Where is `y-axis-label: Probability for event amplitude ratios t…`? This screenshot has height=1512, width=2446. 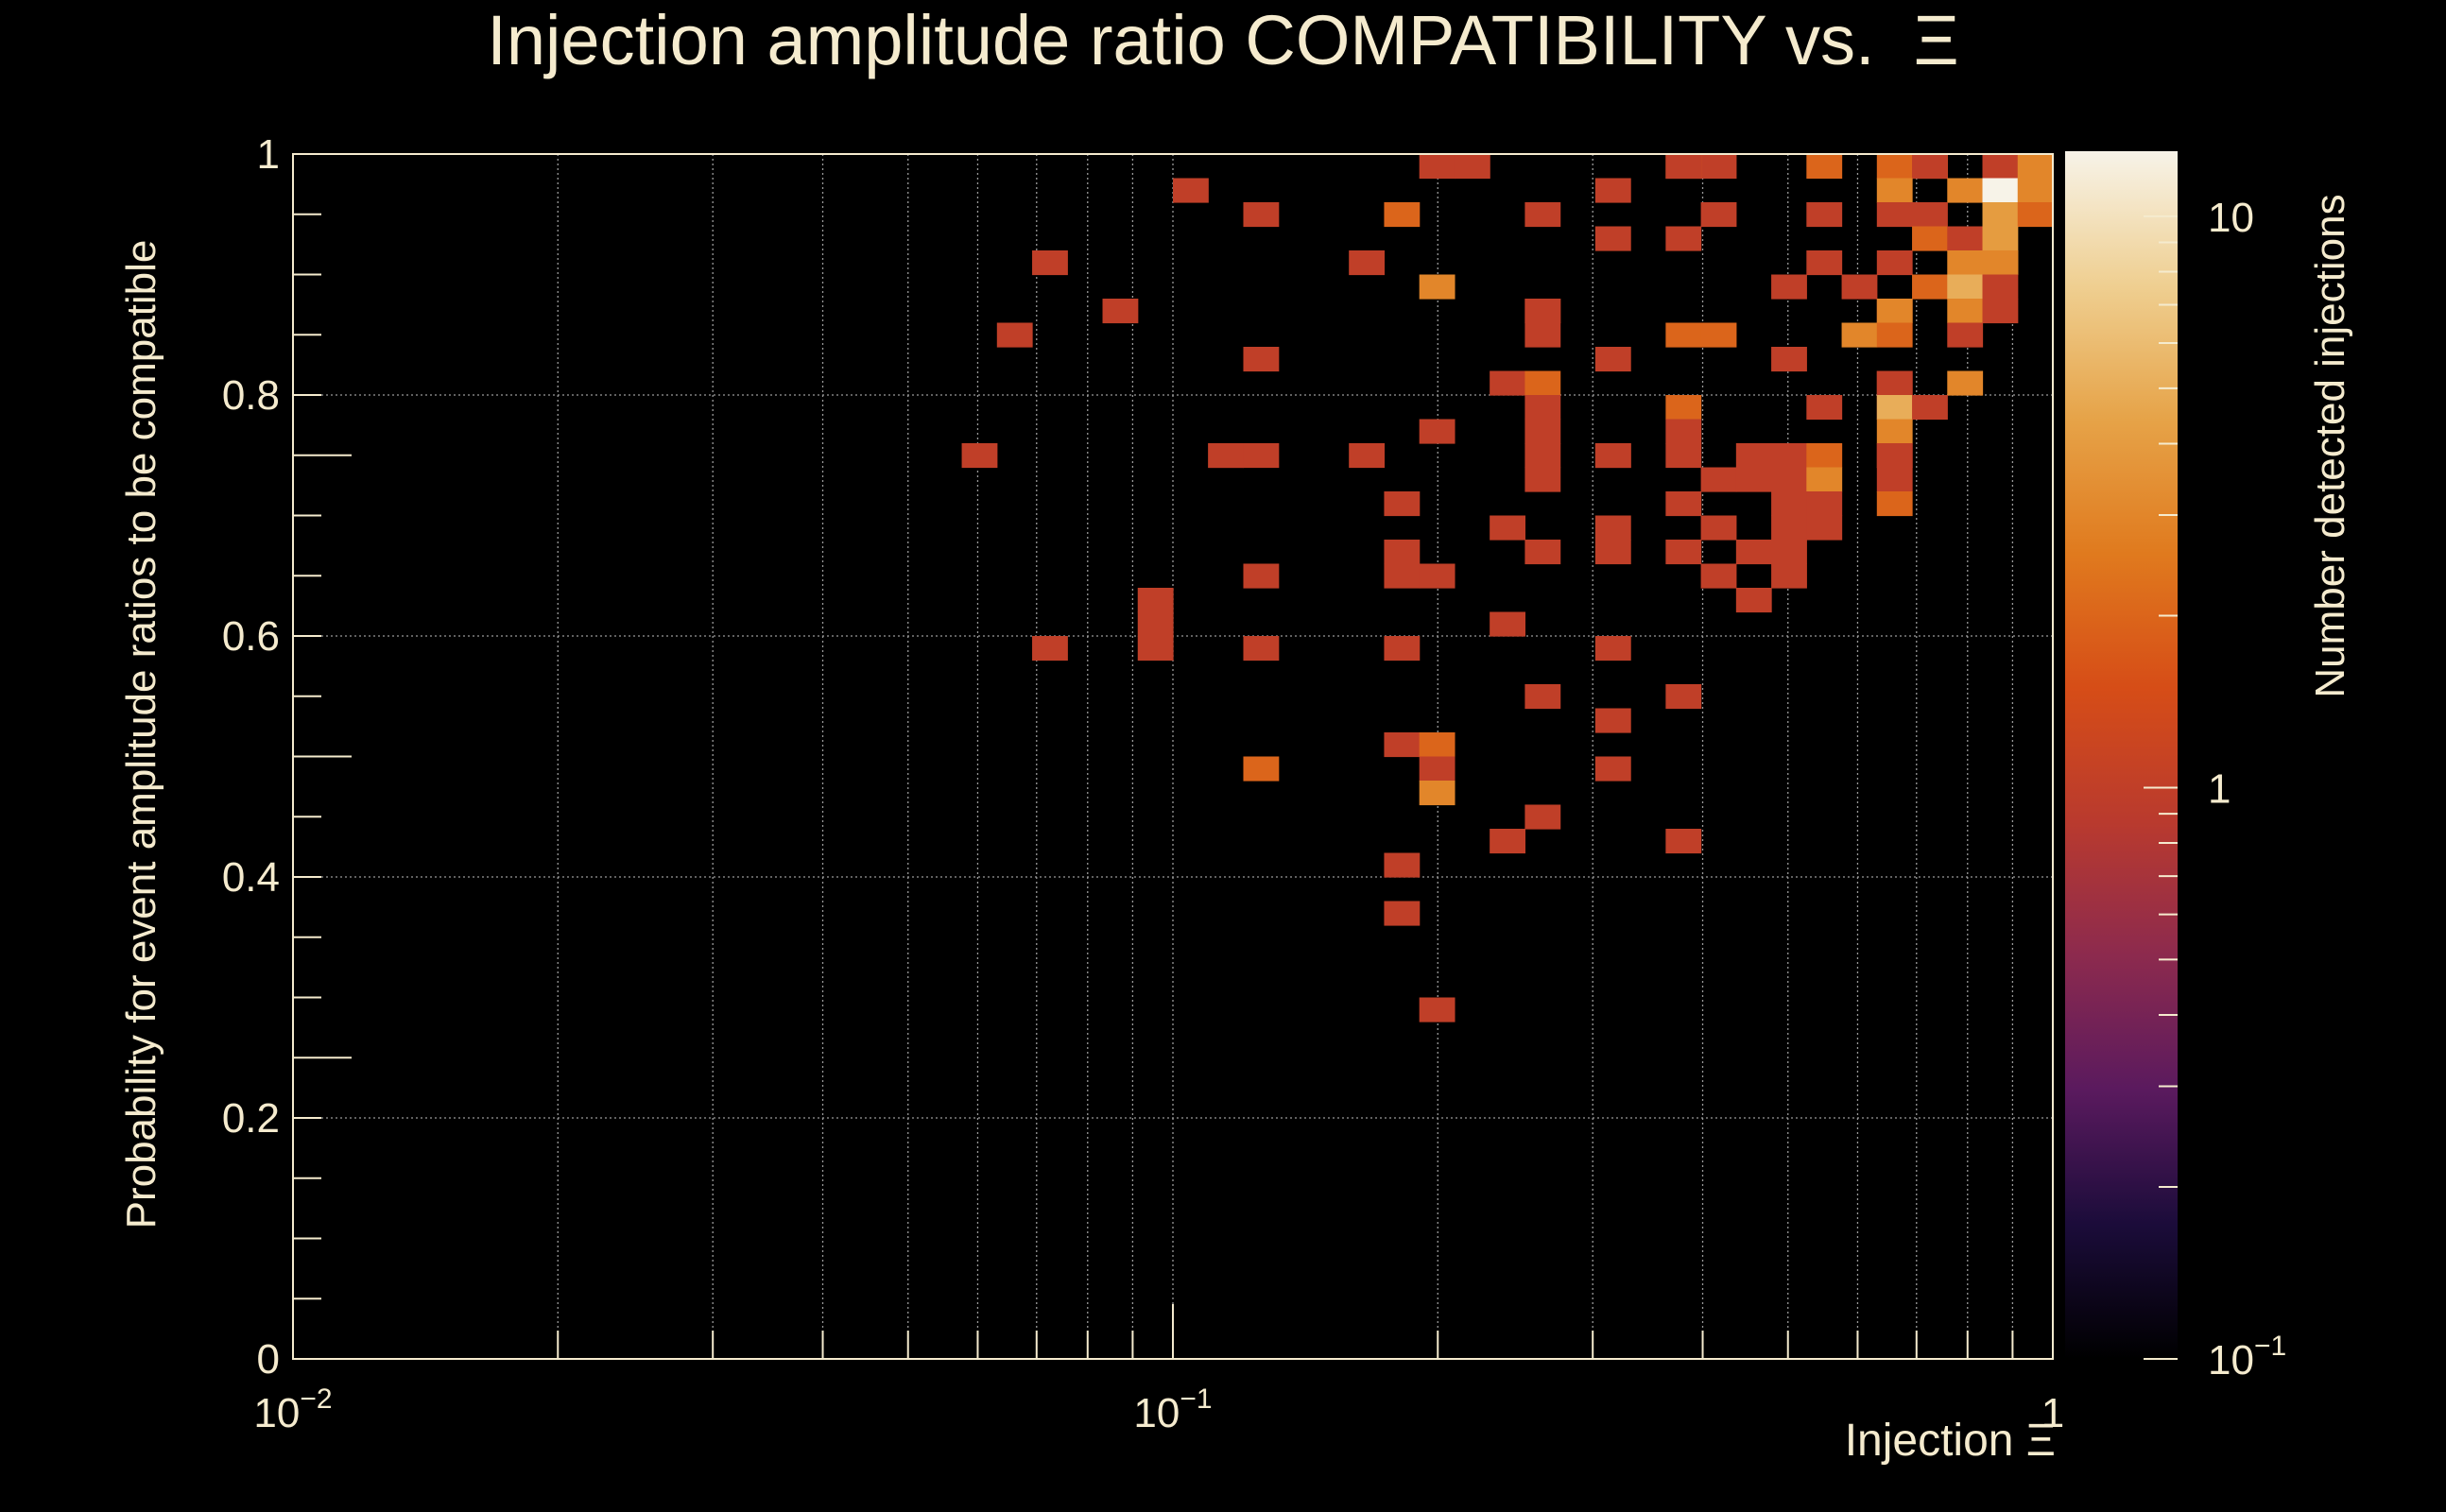 y-axis-label: Probability for event amplitude ratios t… is located at coordinates (141, 734).